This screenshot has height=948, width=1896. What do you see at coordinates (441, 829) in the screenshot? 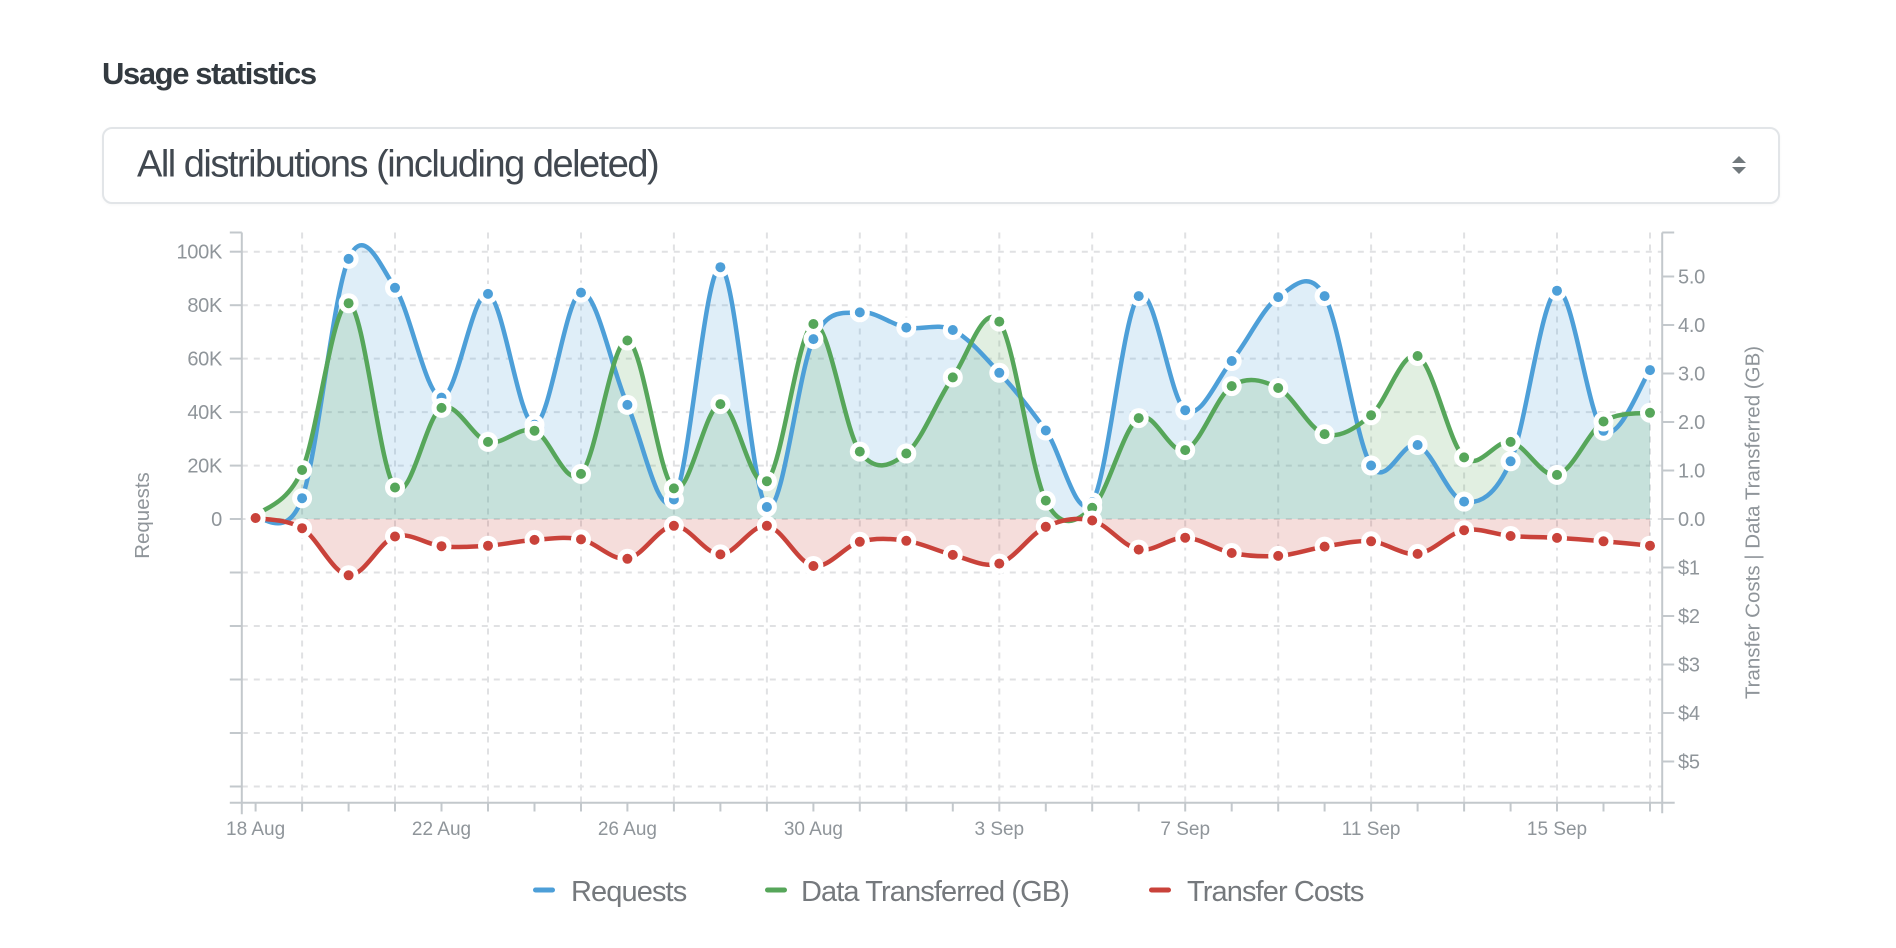
I see `svg-text: 22 Aug` at bounding box center [441, 829].